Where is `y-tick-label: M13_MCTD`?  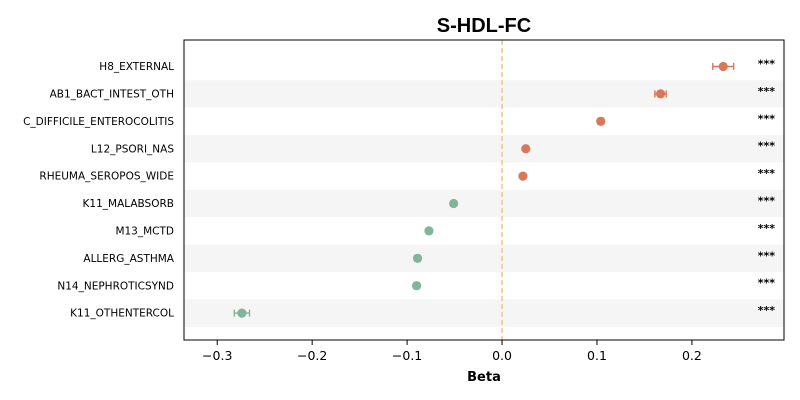 y-tick-label: M13_MCTD is located at coordinates (144, 232).